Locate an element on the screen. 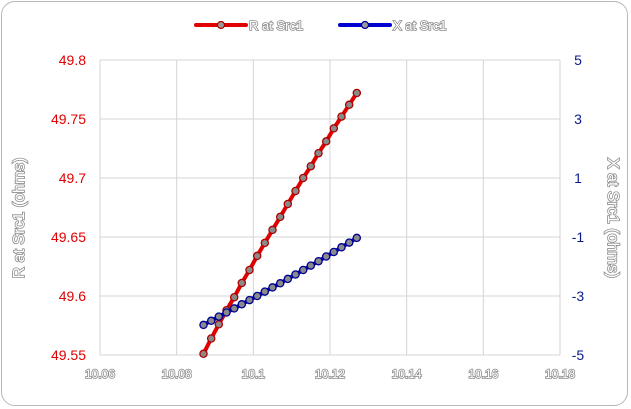  right-tick-label: -1 is located at coordinates (578, 237).